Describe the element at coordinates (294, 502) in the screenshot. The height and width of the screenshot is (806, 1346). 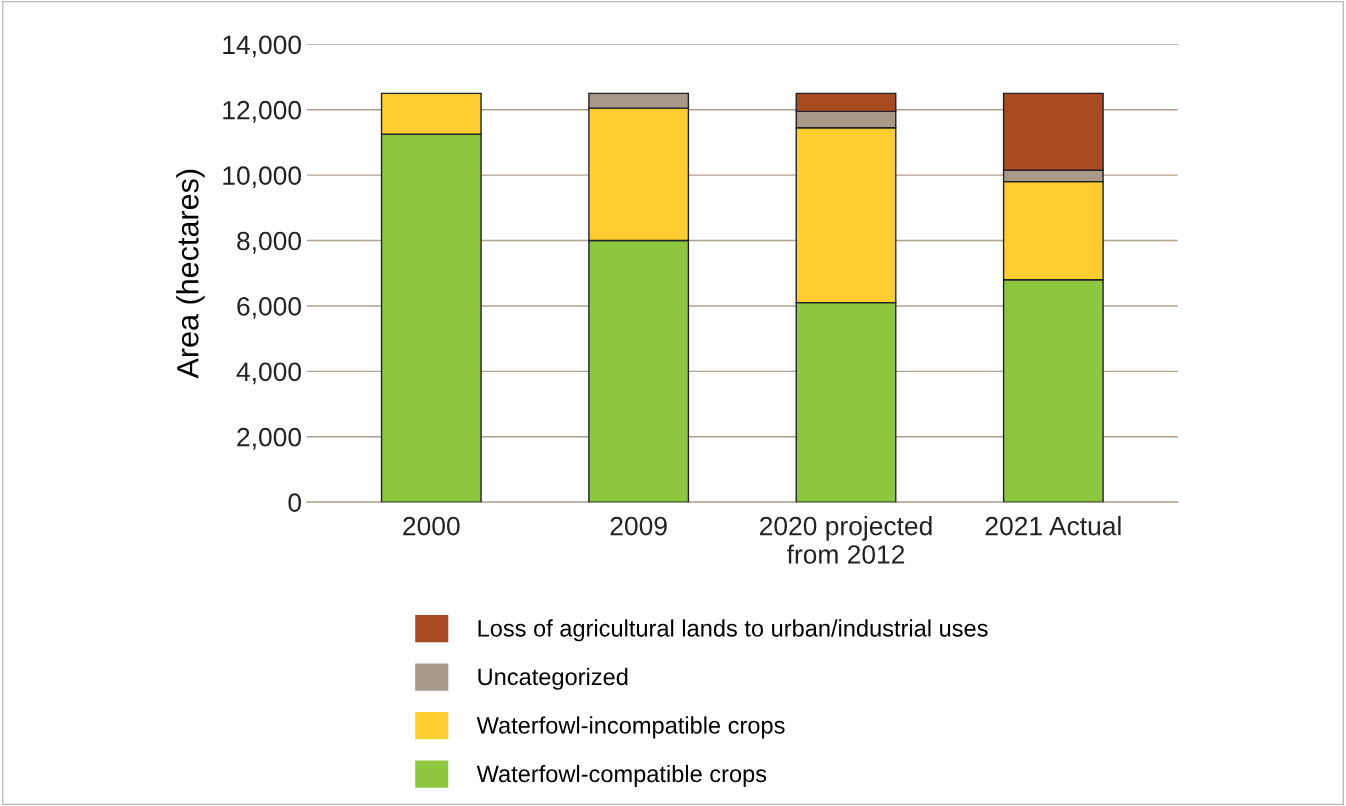
I see `y-tick-label: 0` at that location.